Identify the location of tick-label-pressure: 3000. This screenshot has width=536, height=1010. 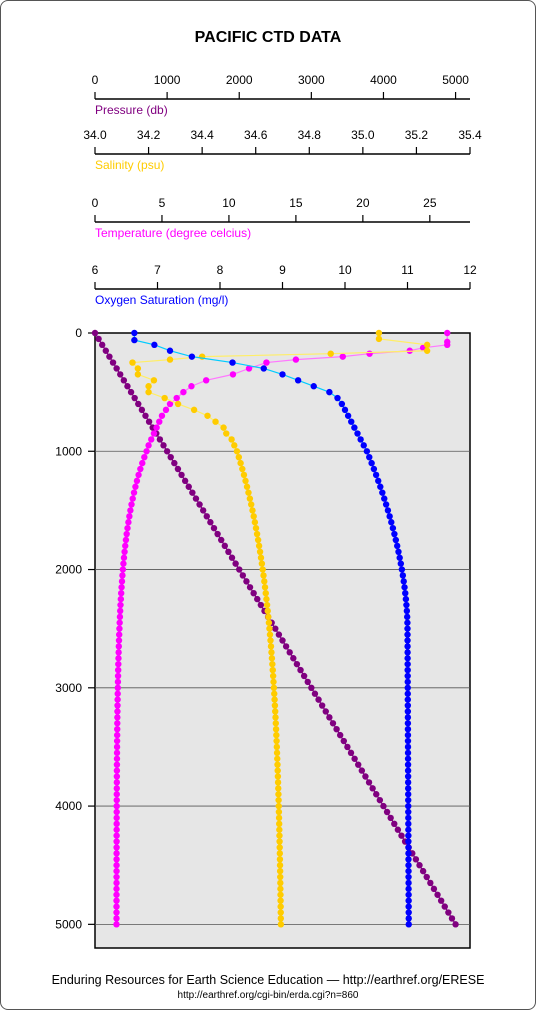
(311, 80).